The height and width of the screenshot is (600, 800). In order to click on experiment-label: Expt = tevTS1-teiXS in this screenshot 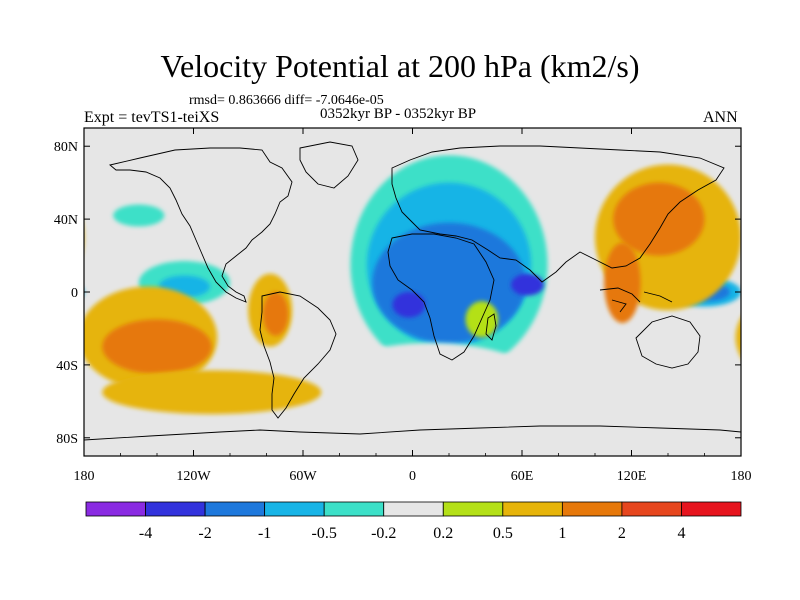, I will do `click(152, 117)`.